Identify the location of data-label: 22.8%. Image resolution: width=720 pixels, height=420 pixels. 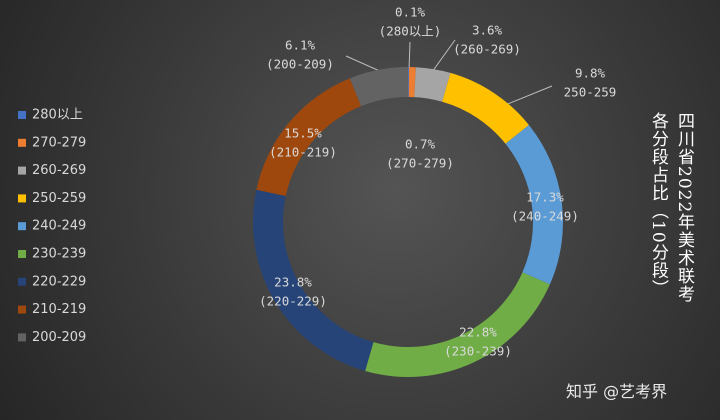
(478, 332).